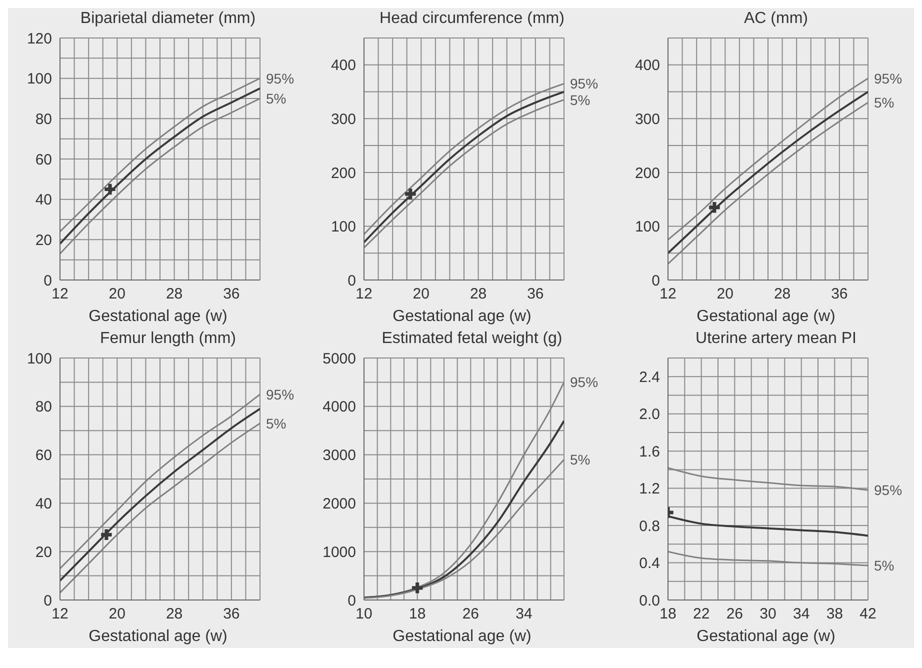 The width and height of the screenshot is (922, 668). What do you see at coordinates (339, 407) in the screenshot?
I see `y-tick-label: 4000` at bounding box center [339, 407].